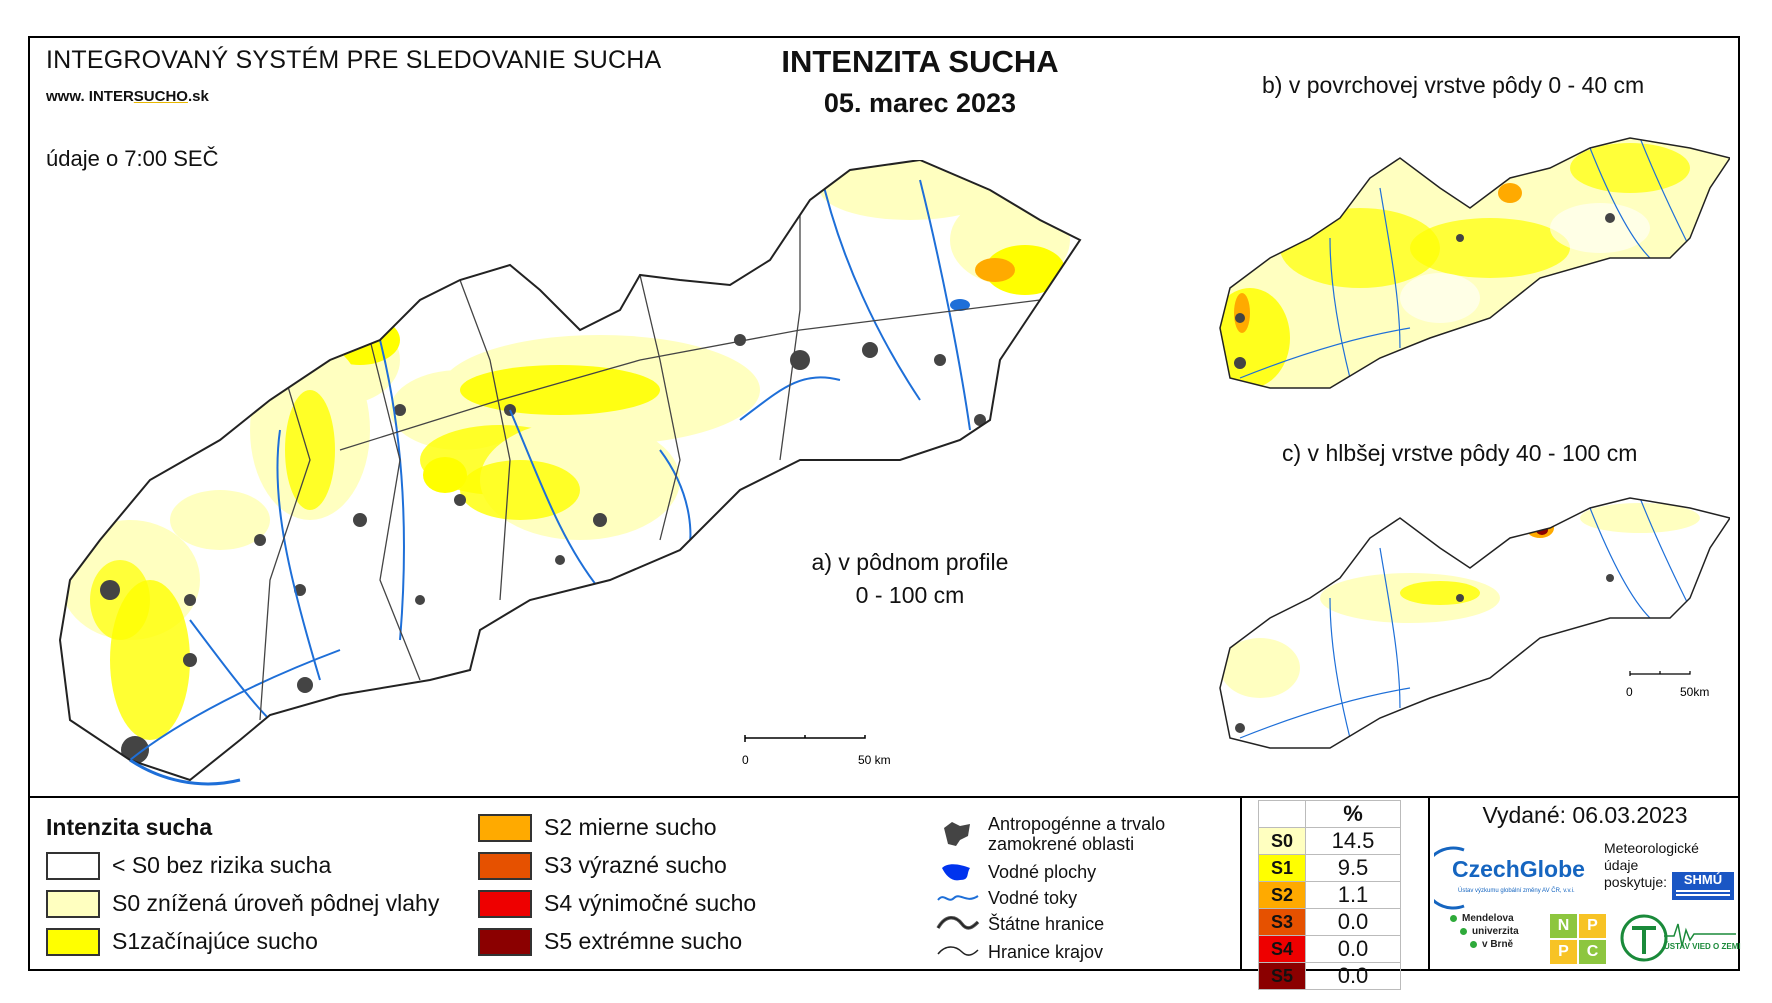 This screenshot has width=1772, height=1003. What do you see at coordinates (874, 760) in the screenshot?
I see `main-scale-end: 50 km` at bounding box center [874, 760].